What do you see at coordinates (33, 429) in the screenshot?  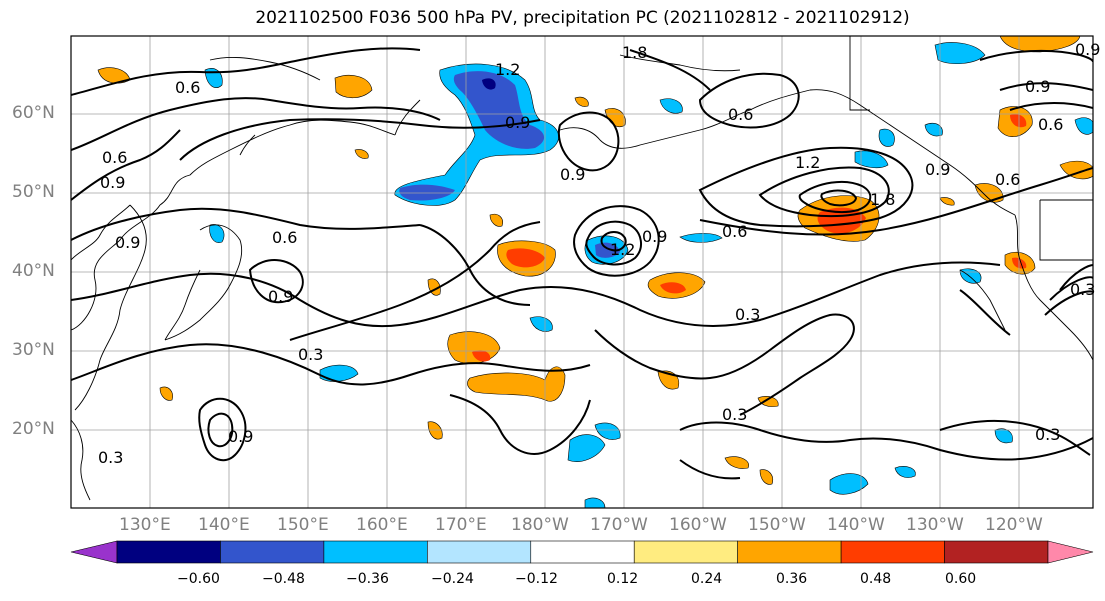 I see `lat-label: 20°N` at bounding box center [33, 429].